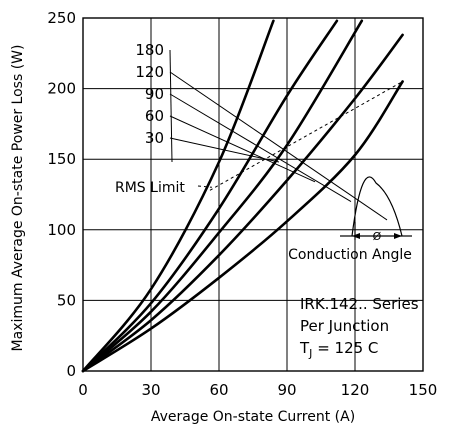 This screenshot has width=451, height=437. I want to click on series-label-120: 120, so click(149, 72).